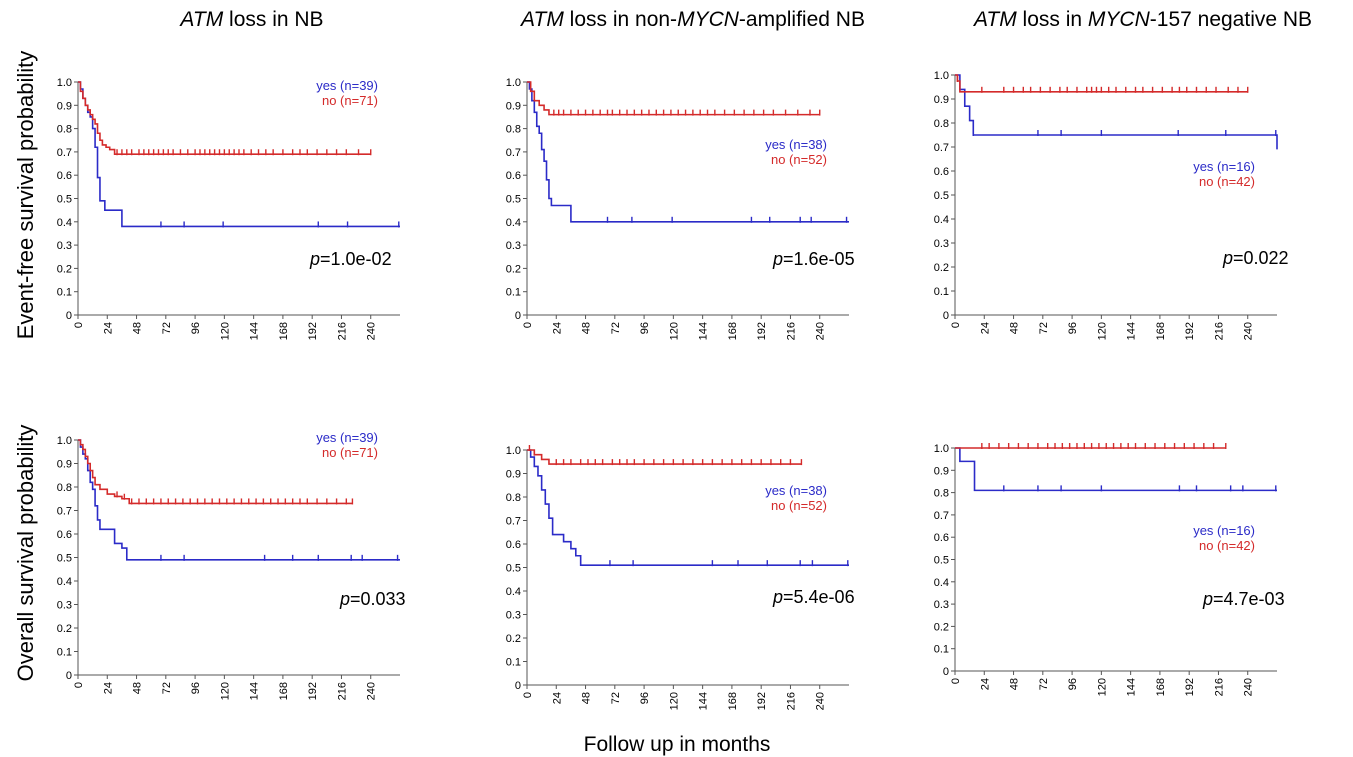 The height and width of the screenshot is (757, 1353). What do you see at coordinates (796, 490) in the screenshot?
I see `legend-yes: yes (n=38)` at bounding box center [796, 490].